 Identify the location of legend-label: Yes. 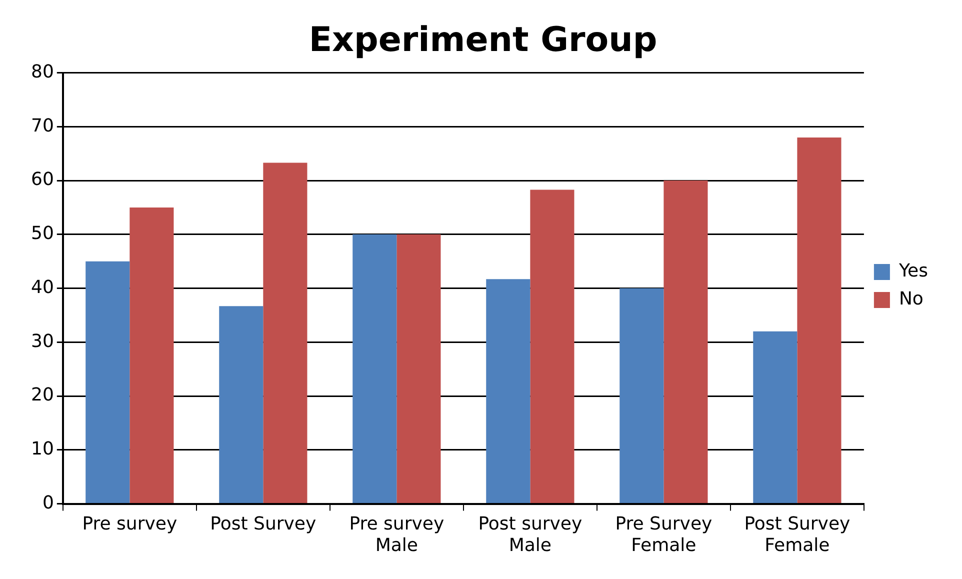
(913, 271).